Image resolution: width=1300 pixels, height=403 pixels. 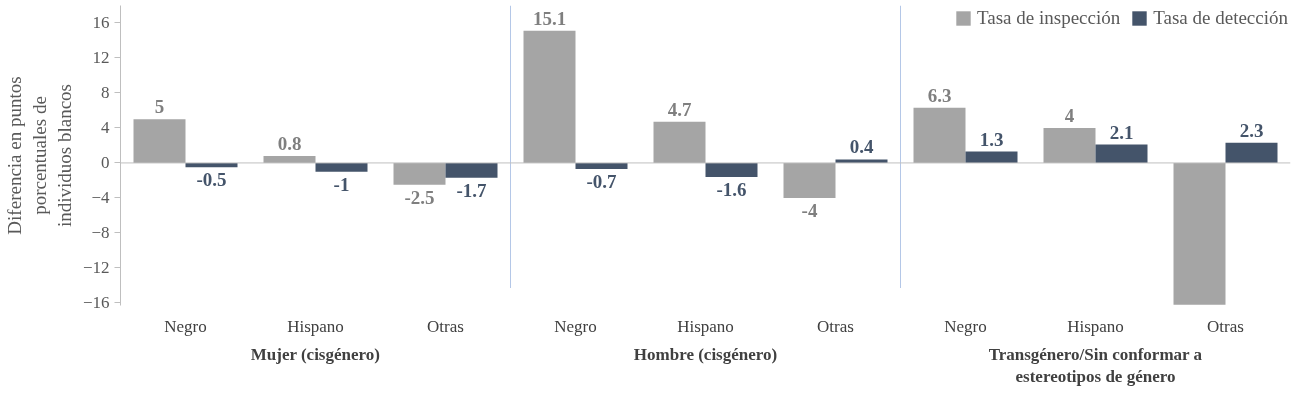 What do you see at coordinates (1049, 18) in the screenshot?
I see `legend-label: Tasa de inspección` at bounding box center [1049, 18].